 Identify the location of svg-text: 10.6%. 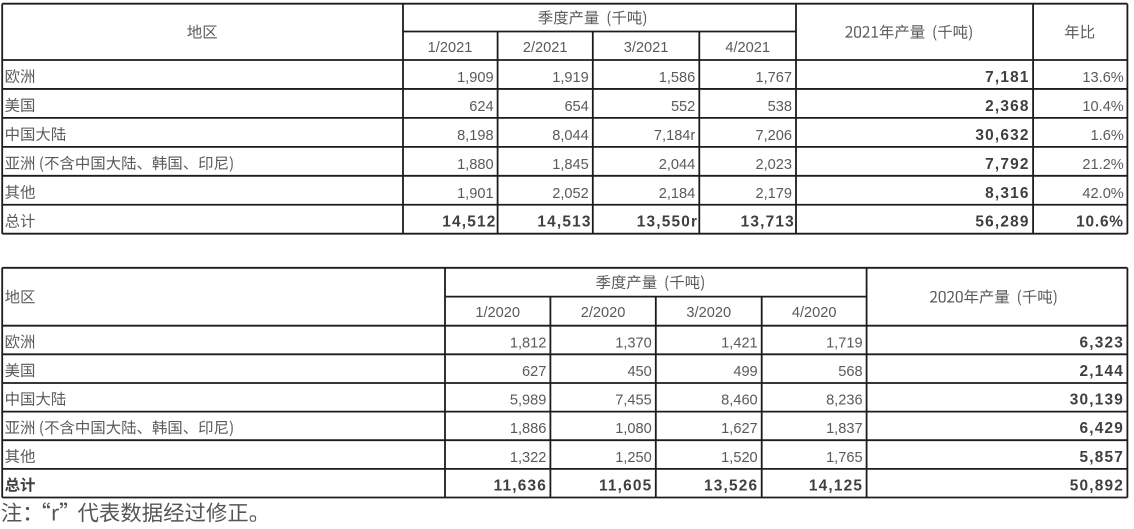
(1100, 222).